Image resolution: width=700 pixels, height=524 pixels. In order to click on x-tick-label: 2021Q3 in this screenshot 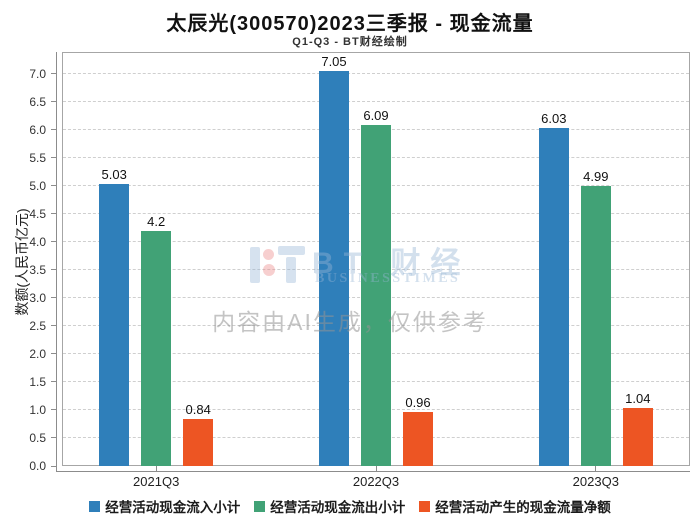, I will do `click(156, 481)`.